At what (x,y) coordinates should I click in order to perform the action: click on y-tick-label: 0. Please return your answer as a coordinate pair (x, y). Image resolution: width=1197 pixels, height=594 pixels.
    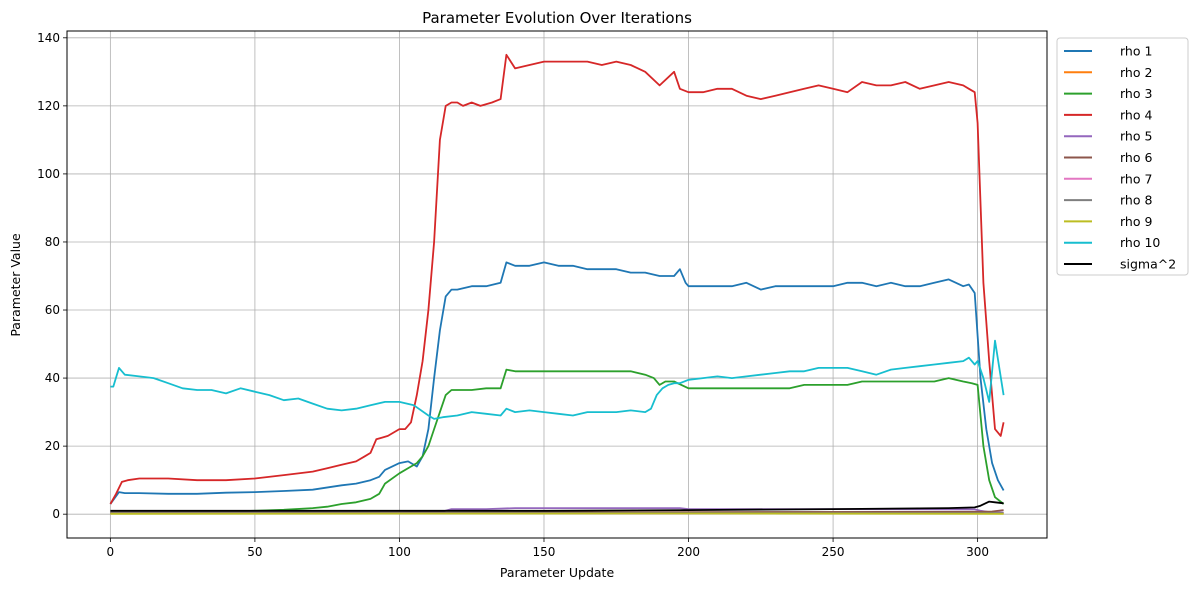
    Looking at the image, I should click on (56, 514).